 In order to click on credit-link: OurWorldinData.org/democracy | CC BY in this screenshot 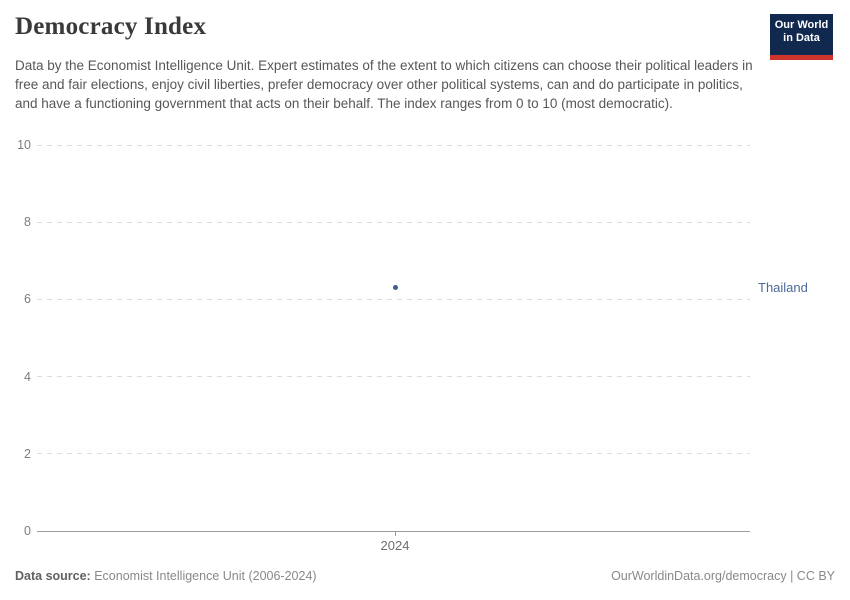, I will do `click(723, 576)`.